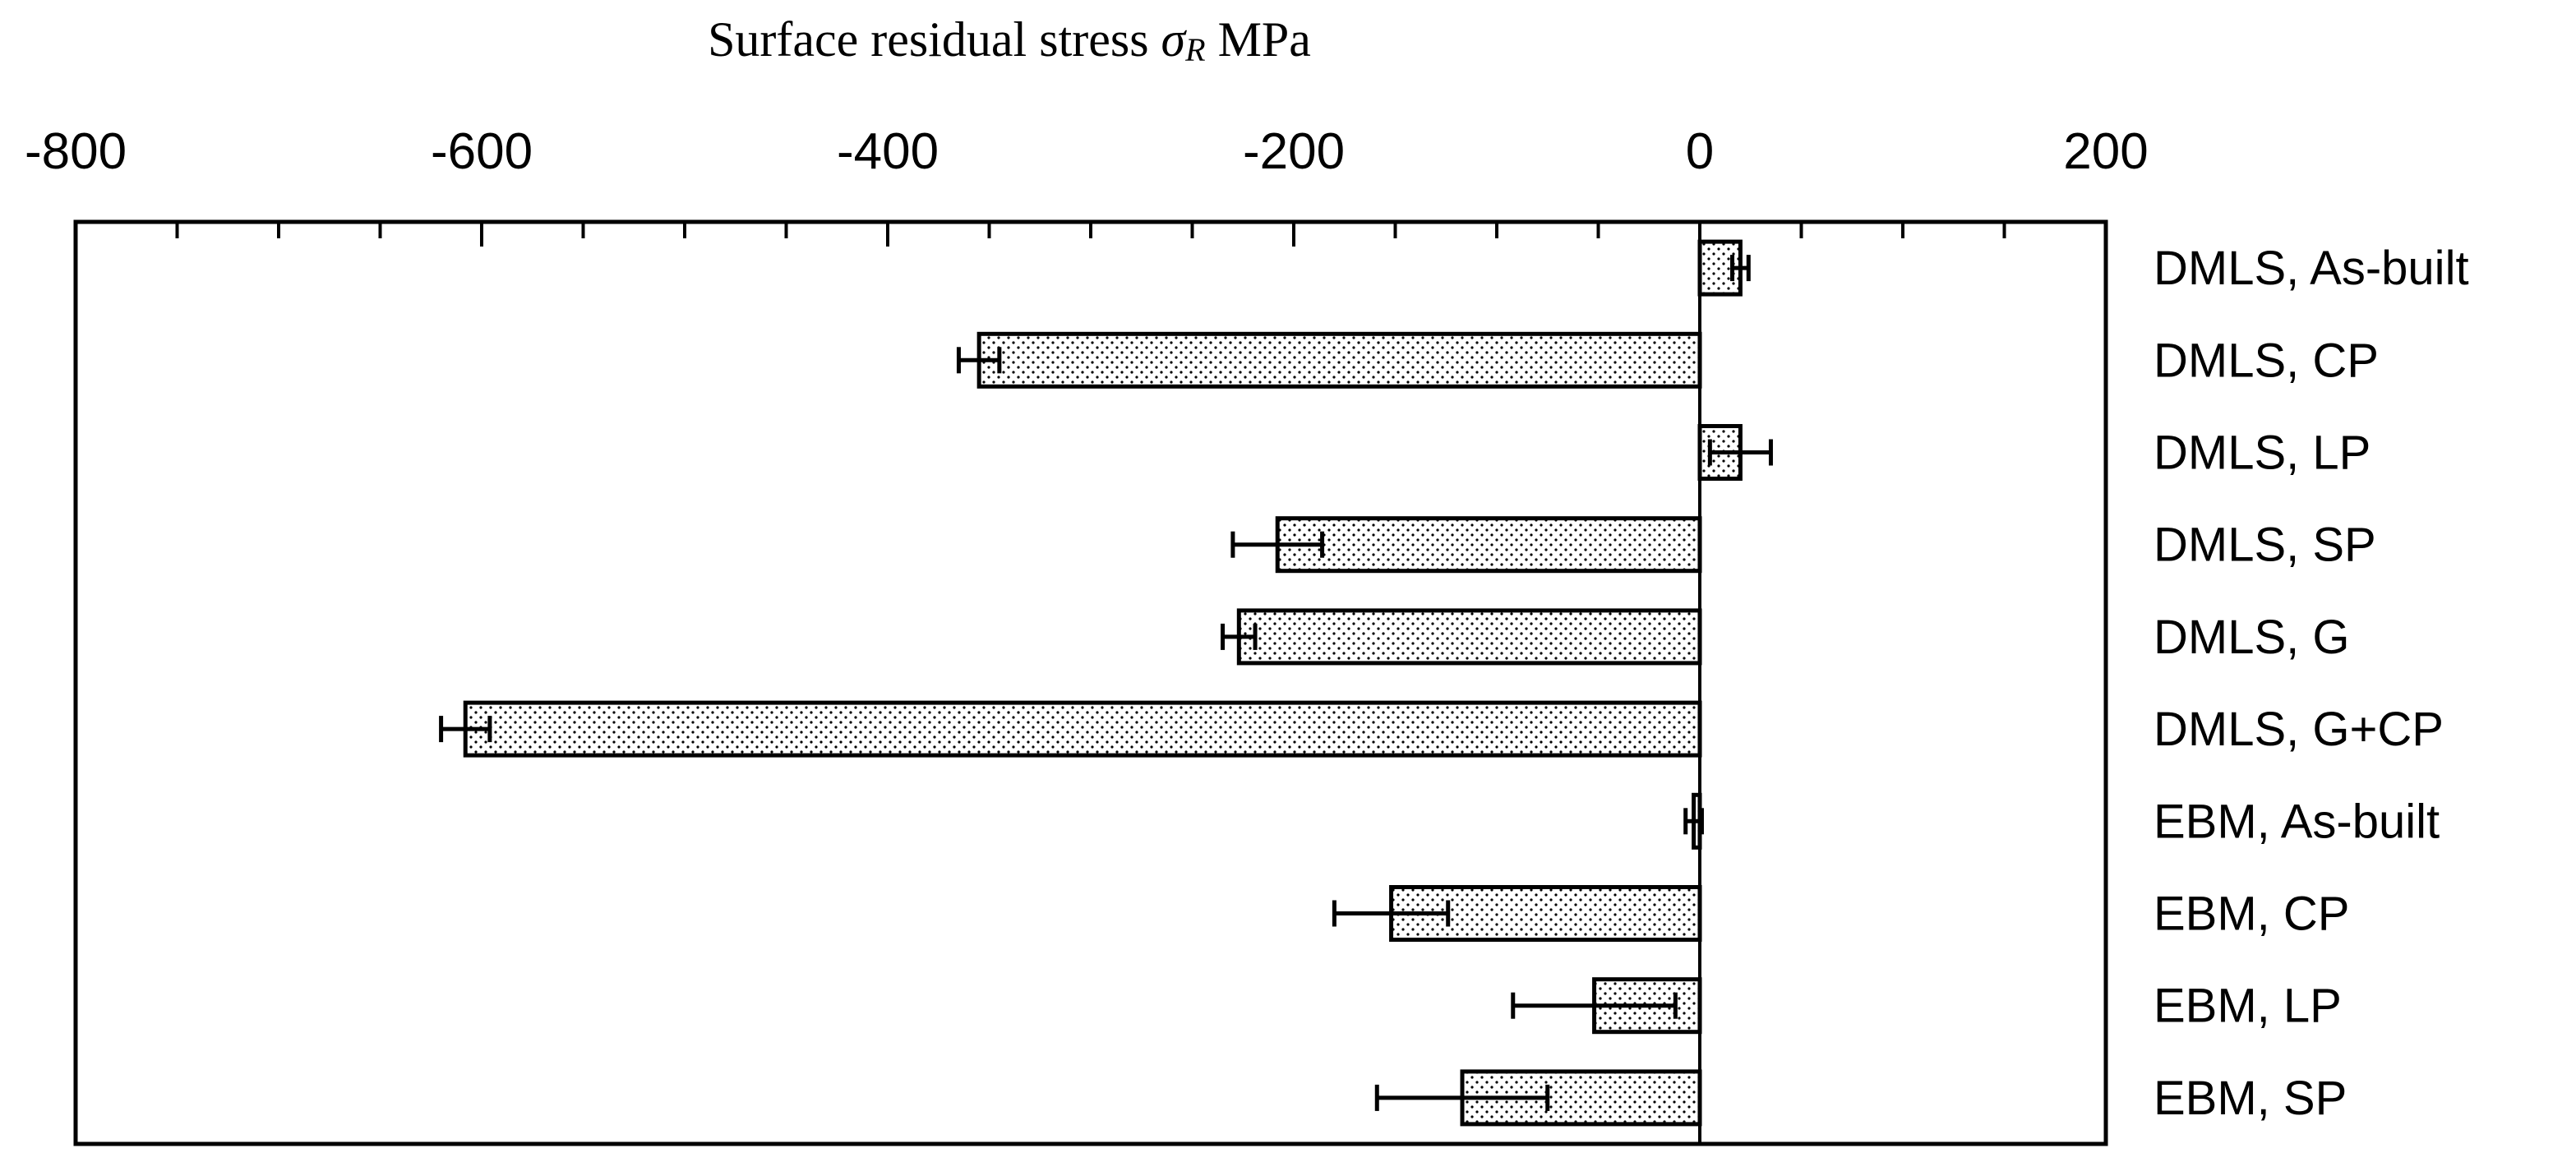  Describe the element at coordinates (1010, 40) in the screenshot. I see `x-axis-title: Surface residual stress σR MPa` at that location.